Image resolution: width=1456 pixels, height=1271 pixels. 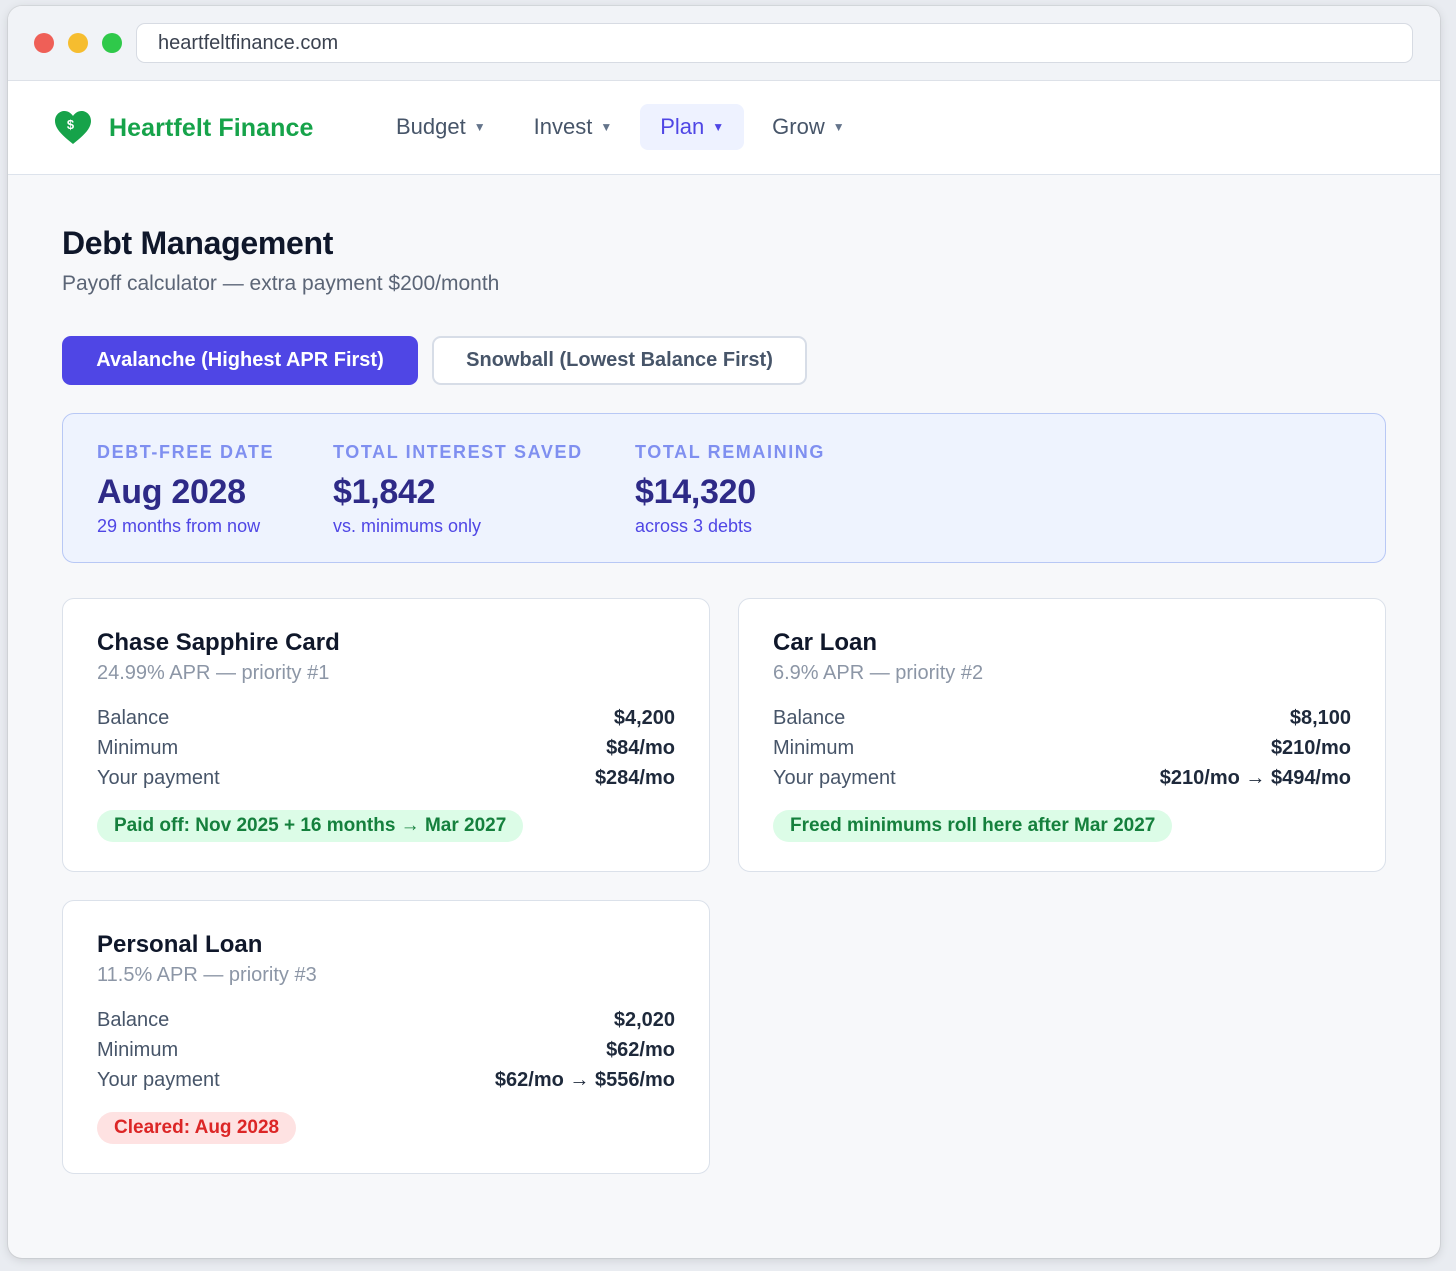 I want to click on detail-row: Your payment $62/mo → $556/mo, so click(x=386, y=1080).